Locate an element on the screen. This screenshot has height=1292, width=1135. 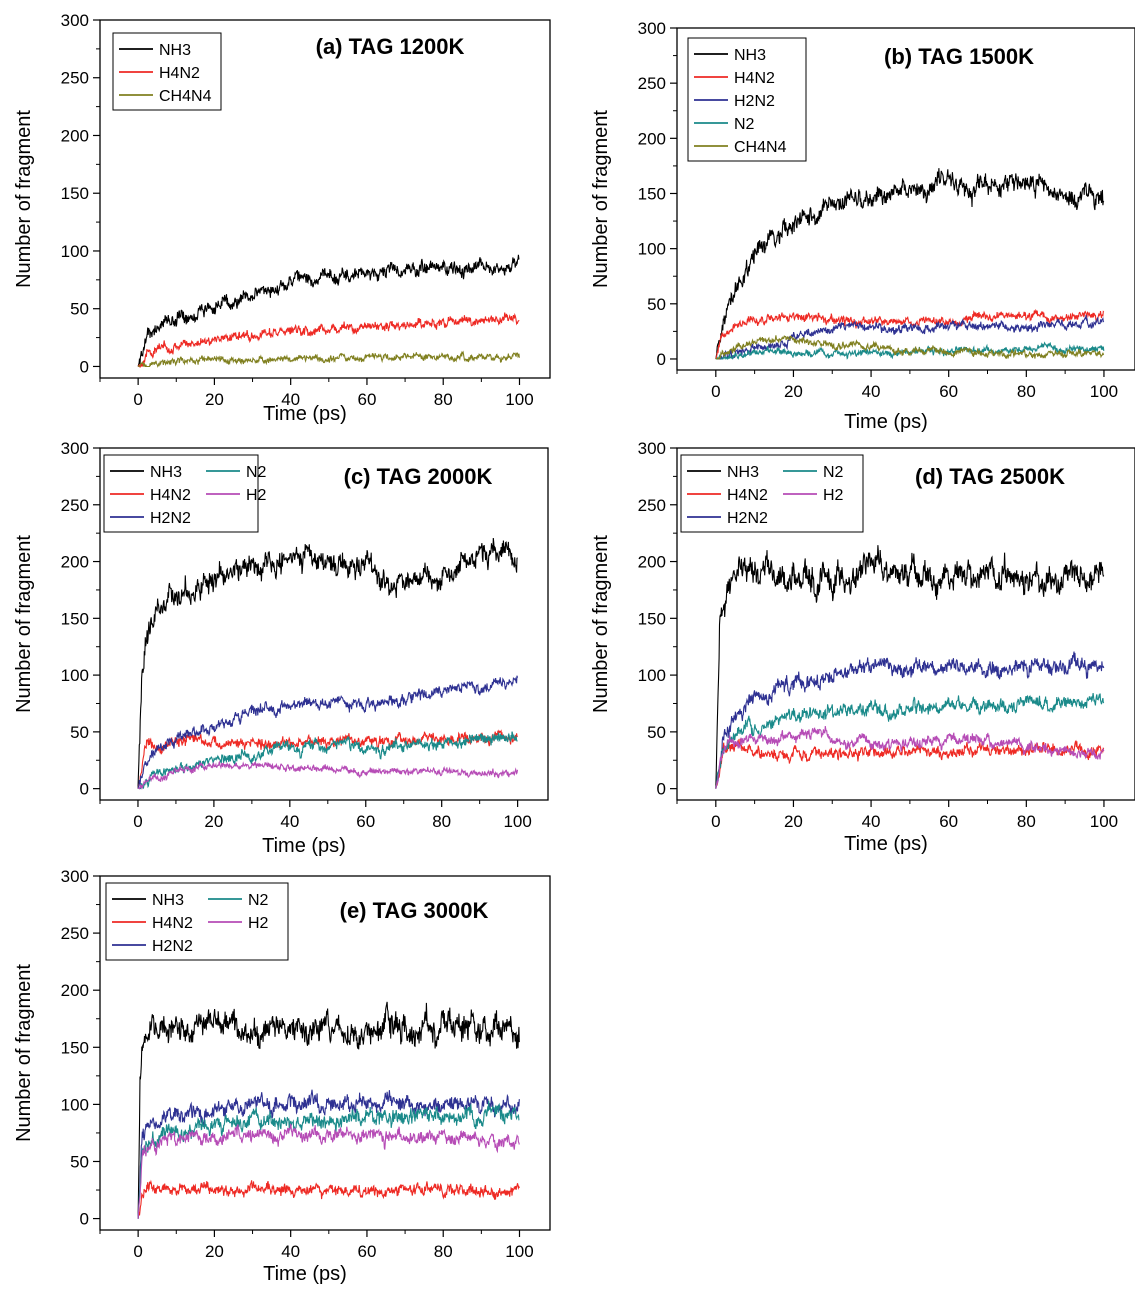
panel-title: (a) TAG 1200K is located at coordinates (390, 46).